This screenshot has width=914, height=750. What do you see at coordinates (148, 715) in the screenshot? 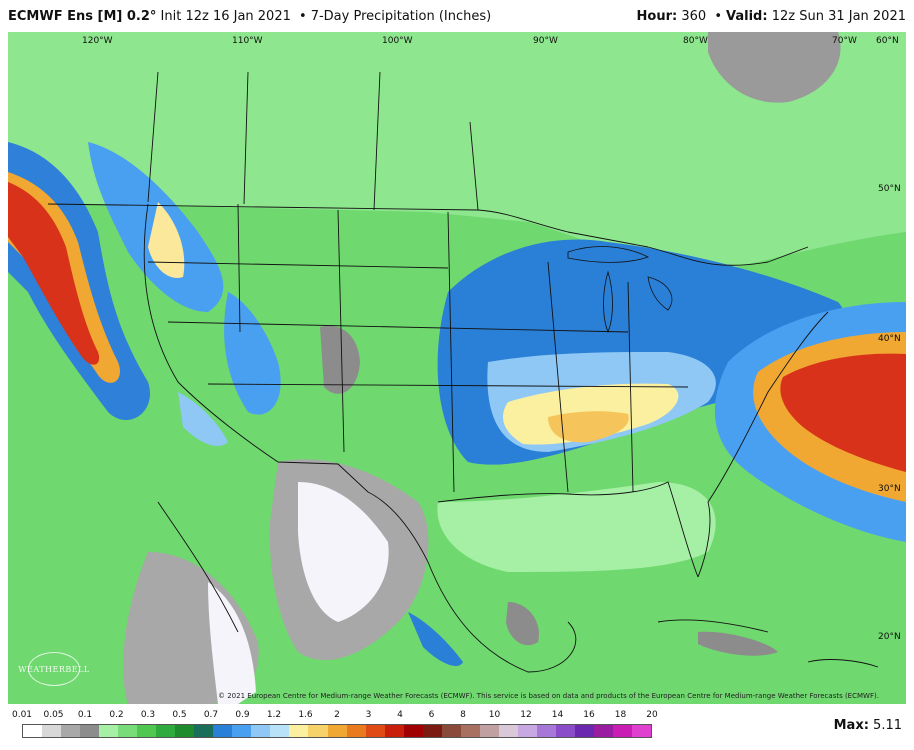
I see `legend-tick-label: 0.3` at bounding box center [148, 715].